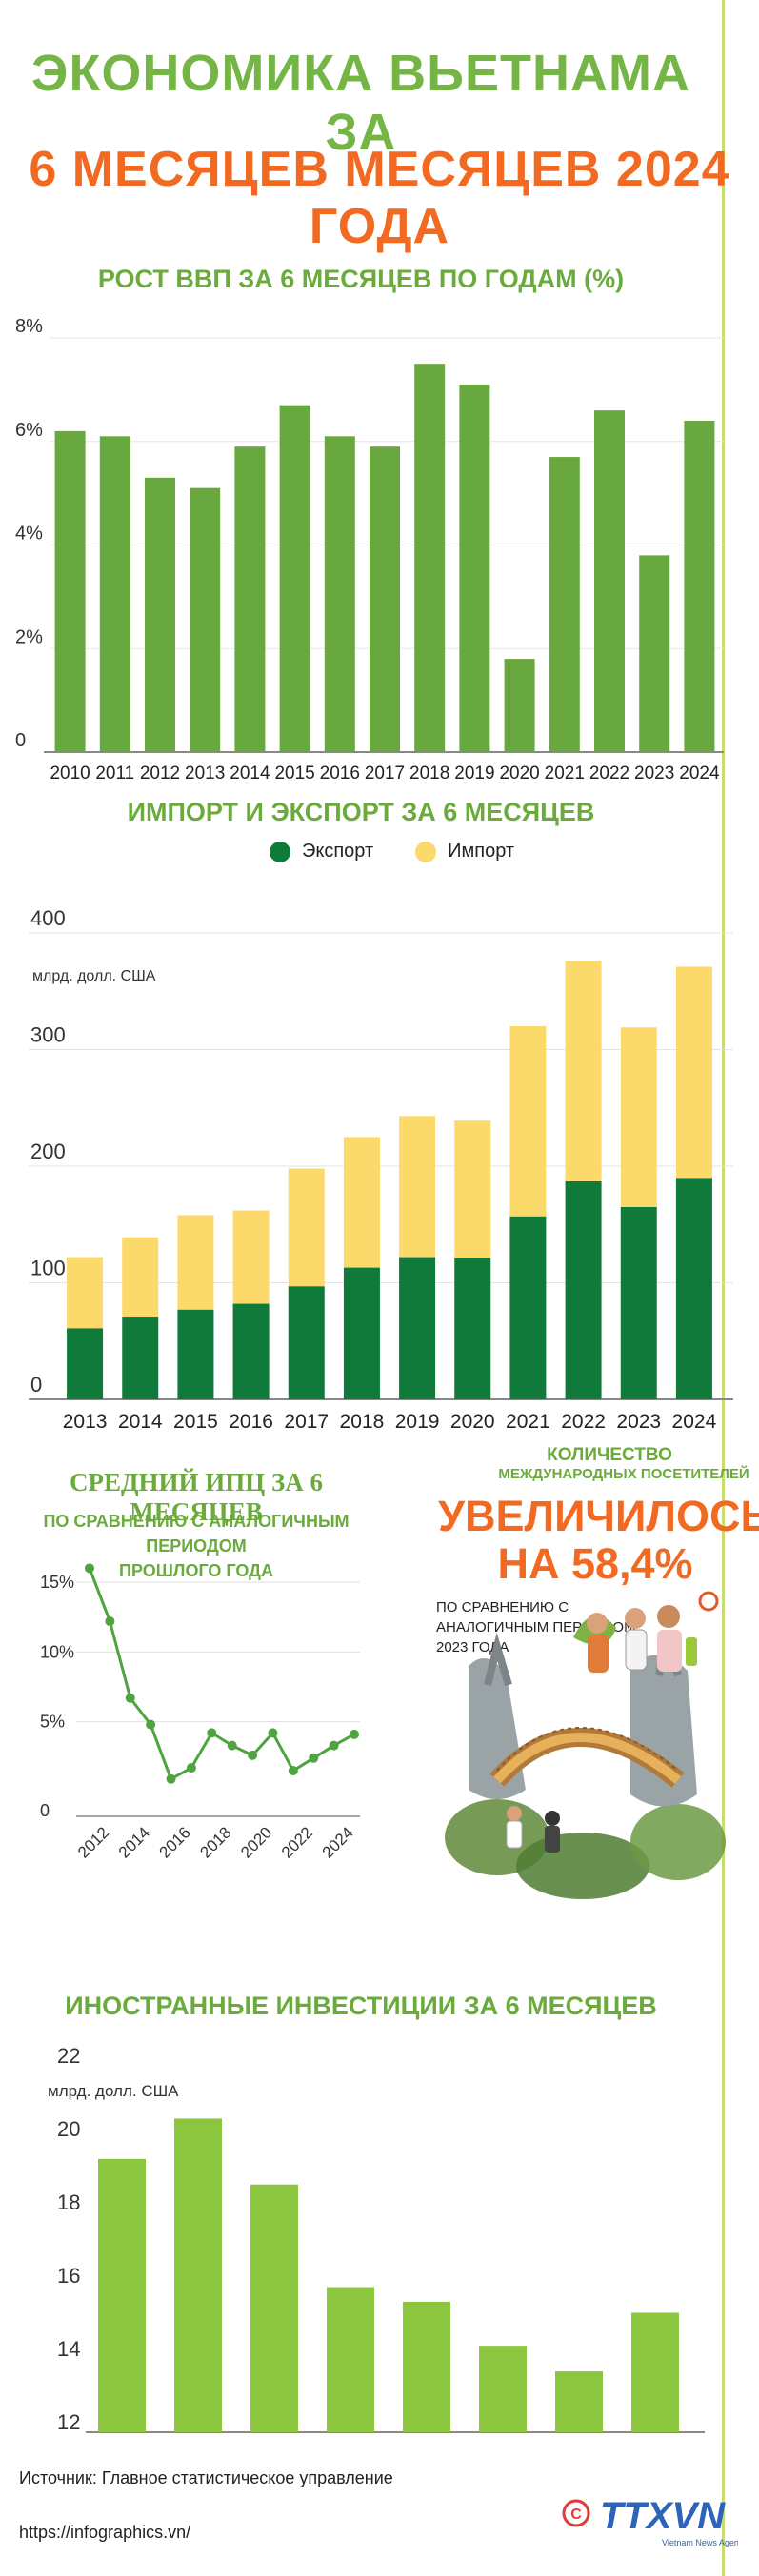  What do you see at coordinates (610, 1455) in the screenshot?
I see `tourism-title: КОЛИЧЕСТВО` at bounding box center [610, 1455].